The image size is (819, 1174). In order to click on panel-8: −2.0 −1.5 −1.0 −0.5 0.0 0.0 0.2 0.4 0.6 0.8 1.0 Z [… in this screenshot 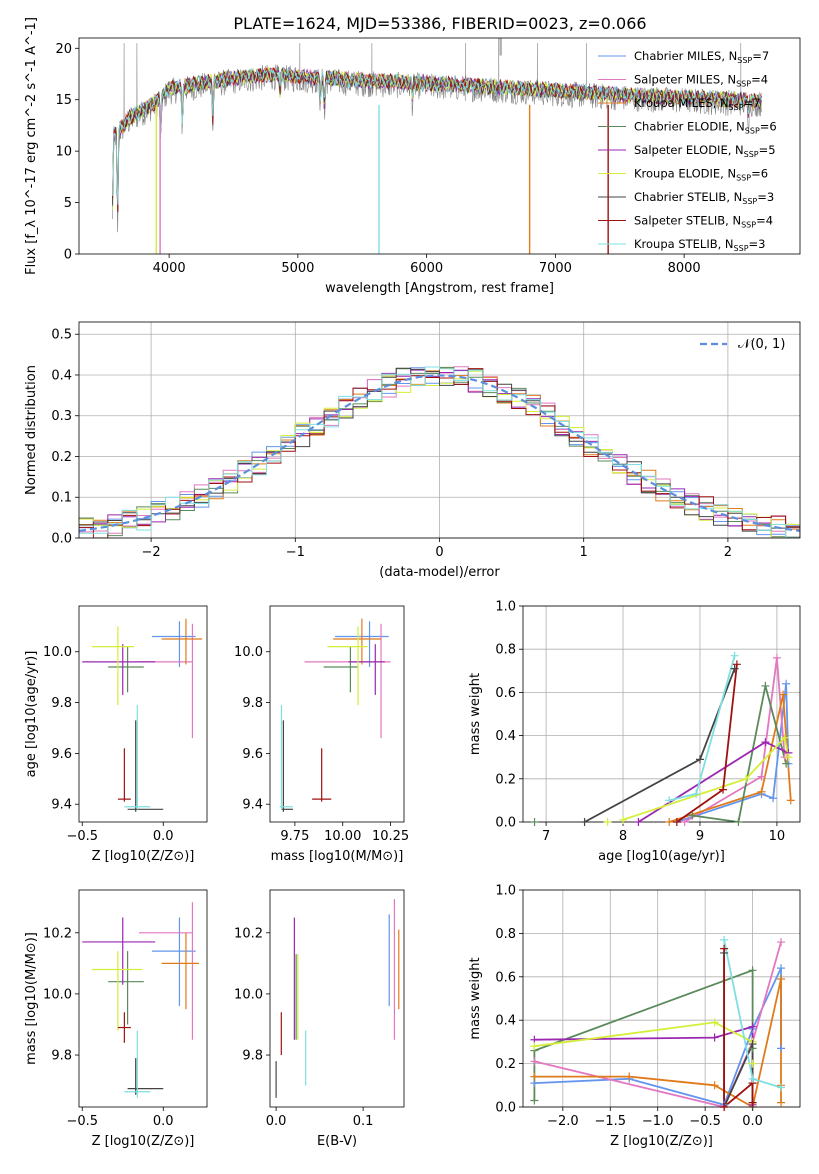, I will do `click(634, 1016)`.